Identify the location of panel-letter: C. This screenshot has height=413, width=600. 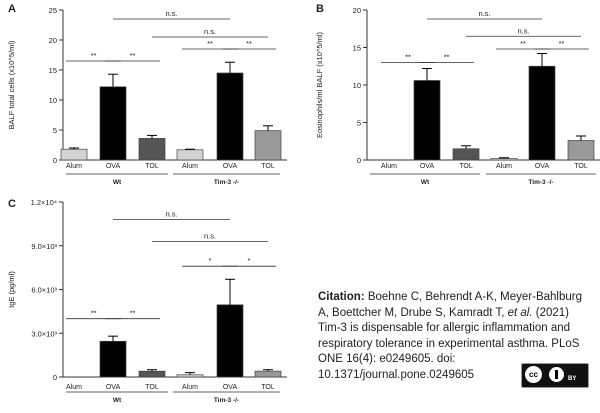
(12, 204).